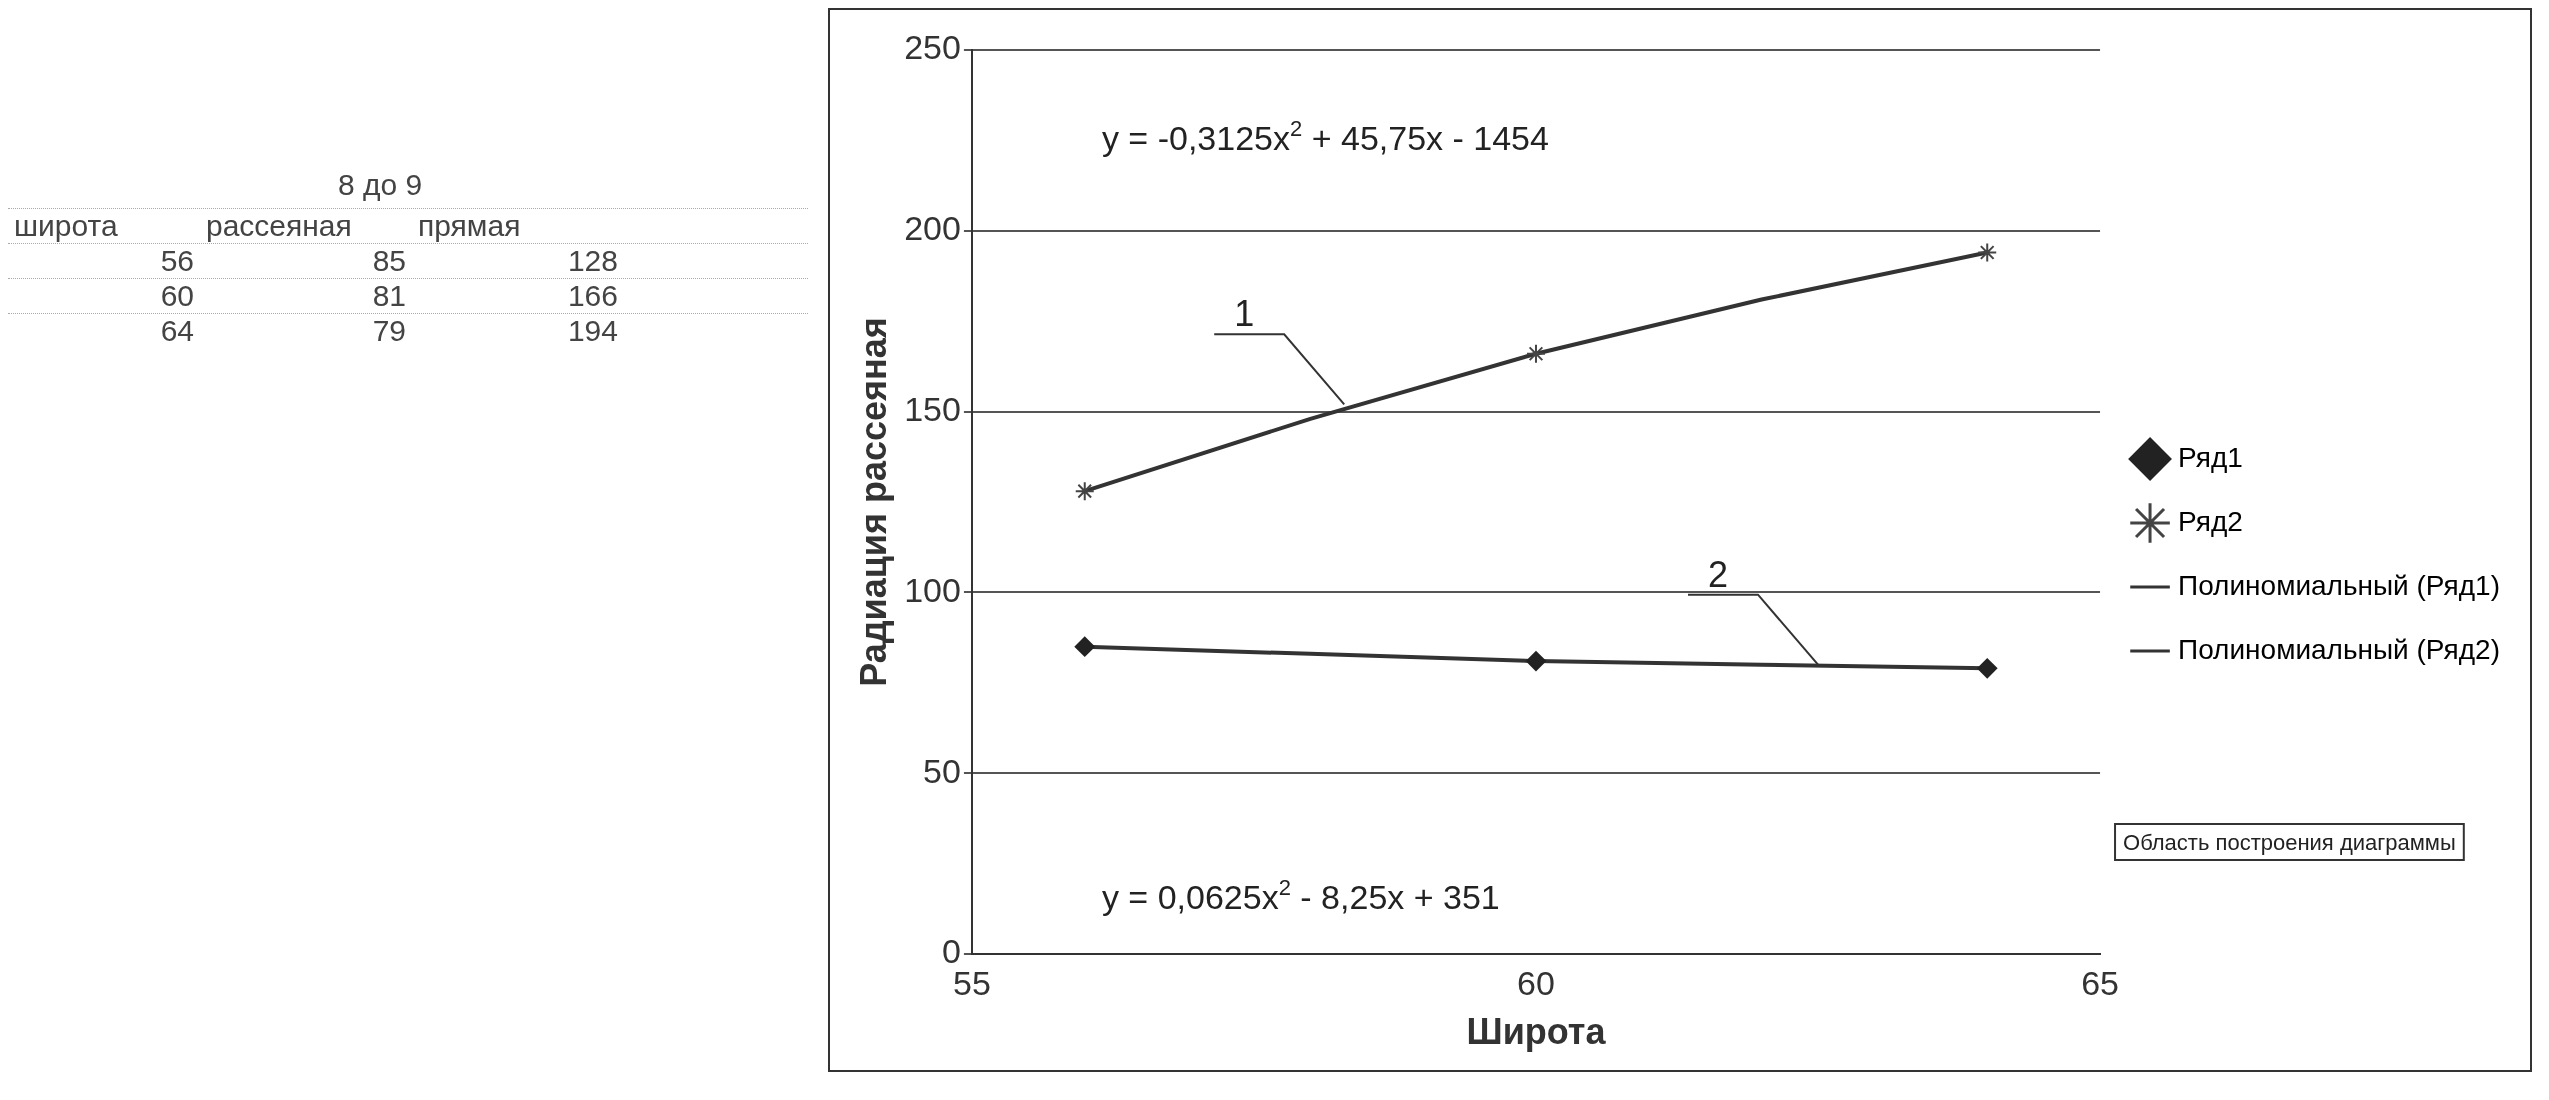 The width and height of the screenshot is (2549, 1100). Describe the element at coordinates (932, 47) in the screenshot. I see `y-tick-label: 250` at that location.